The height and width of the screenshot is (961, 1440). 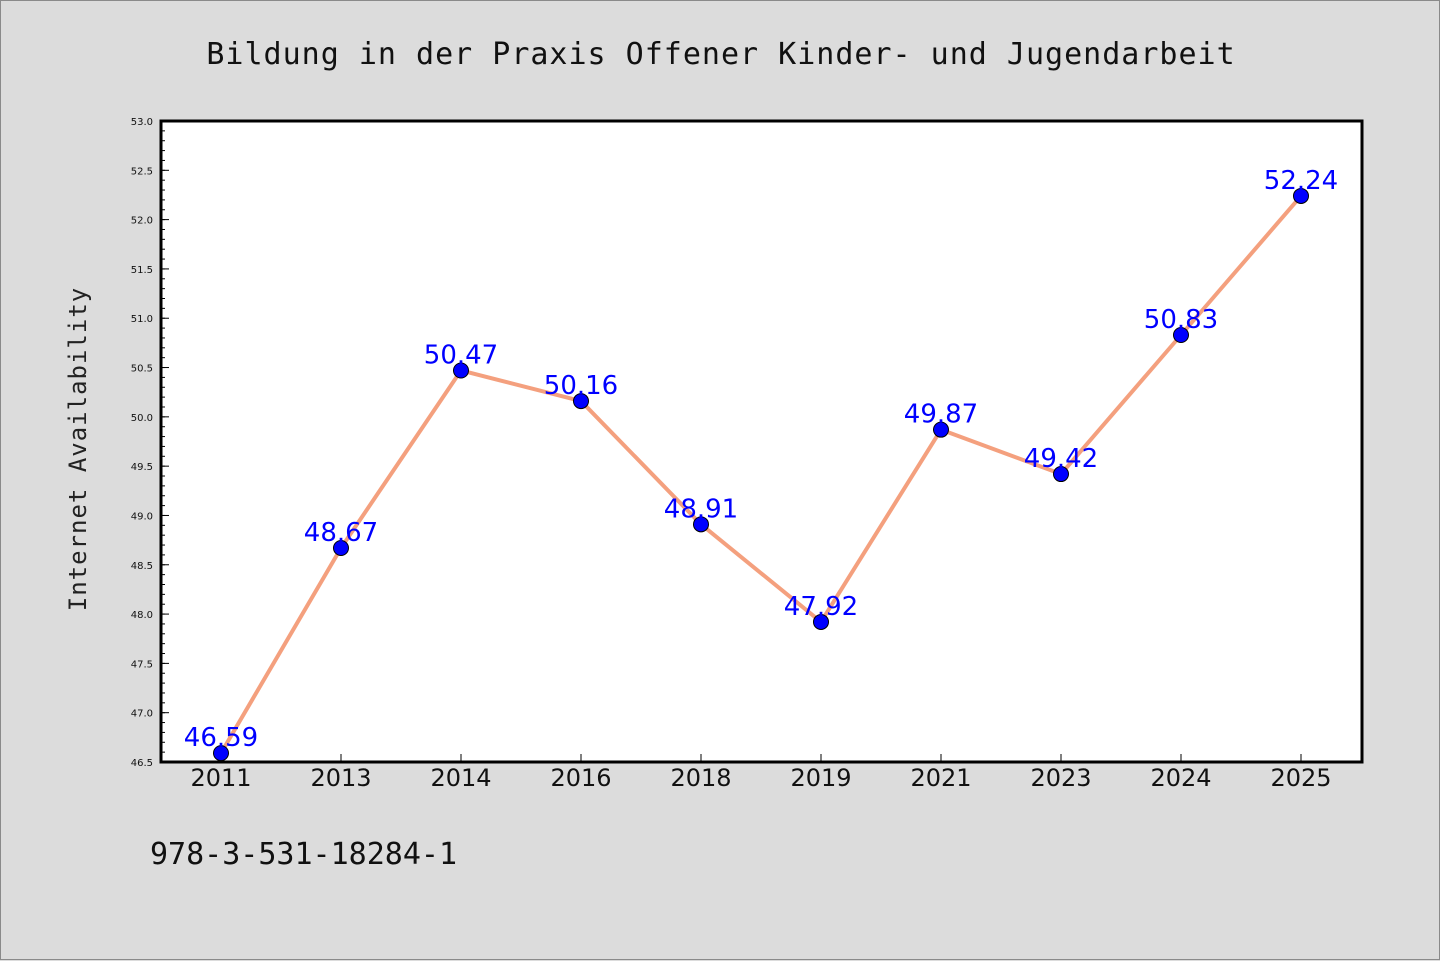 I want to click on y-tick-label: 48.0, so click(x=142, y=615).